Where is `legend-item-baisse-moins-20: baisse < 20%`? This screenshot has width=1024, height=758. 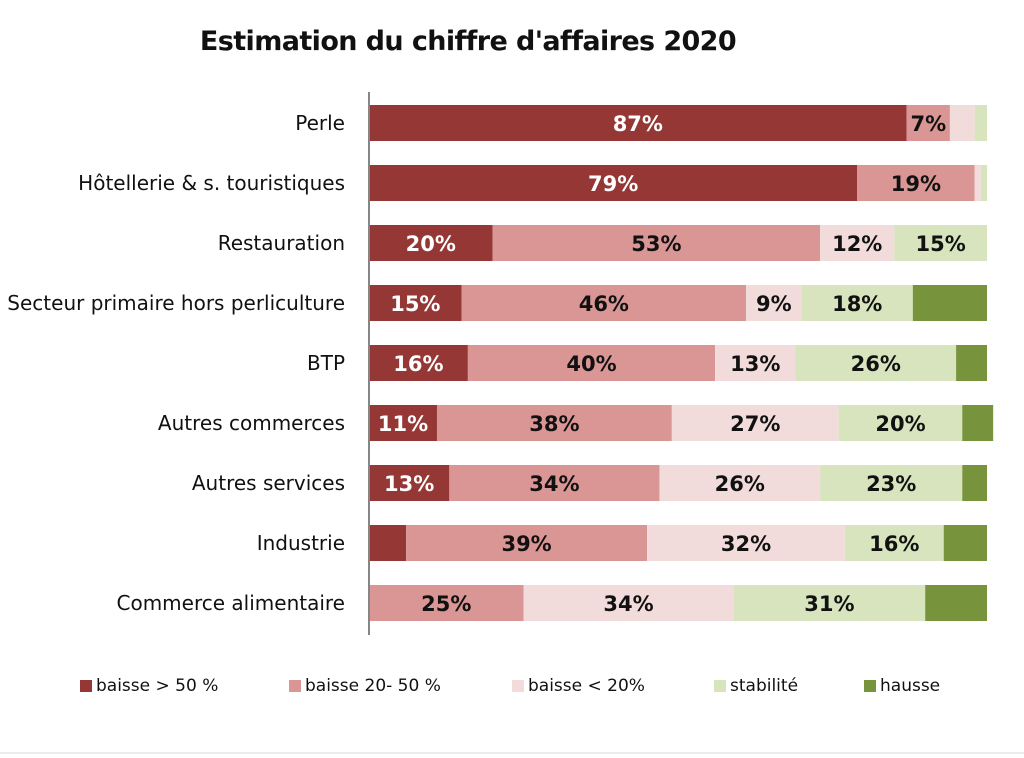 legend-item-baisse-moins-20: baisse < 20% is located at coordinates (578, 686).